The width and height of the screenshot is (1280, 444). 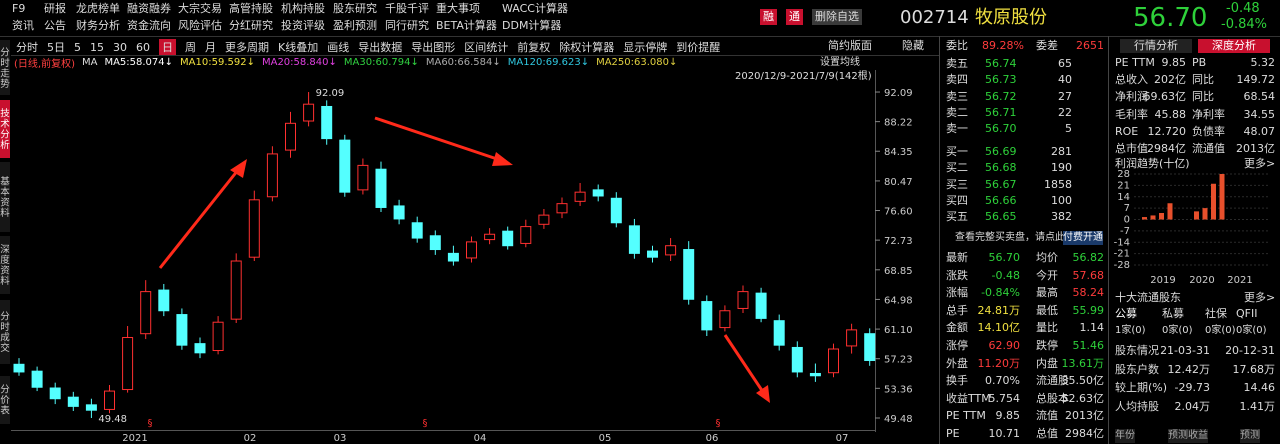 What do you see at coordinates (149, 8) in the screenshot?
I see `menu-item: 融资融券` at bounding box center [149, 8].